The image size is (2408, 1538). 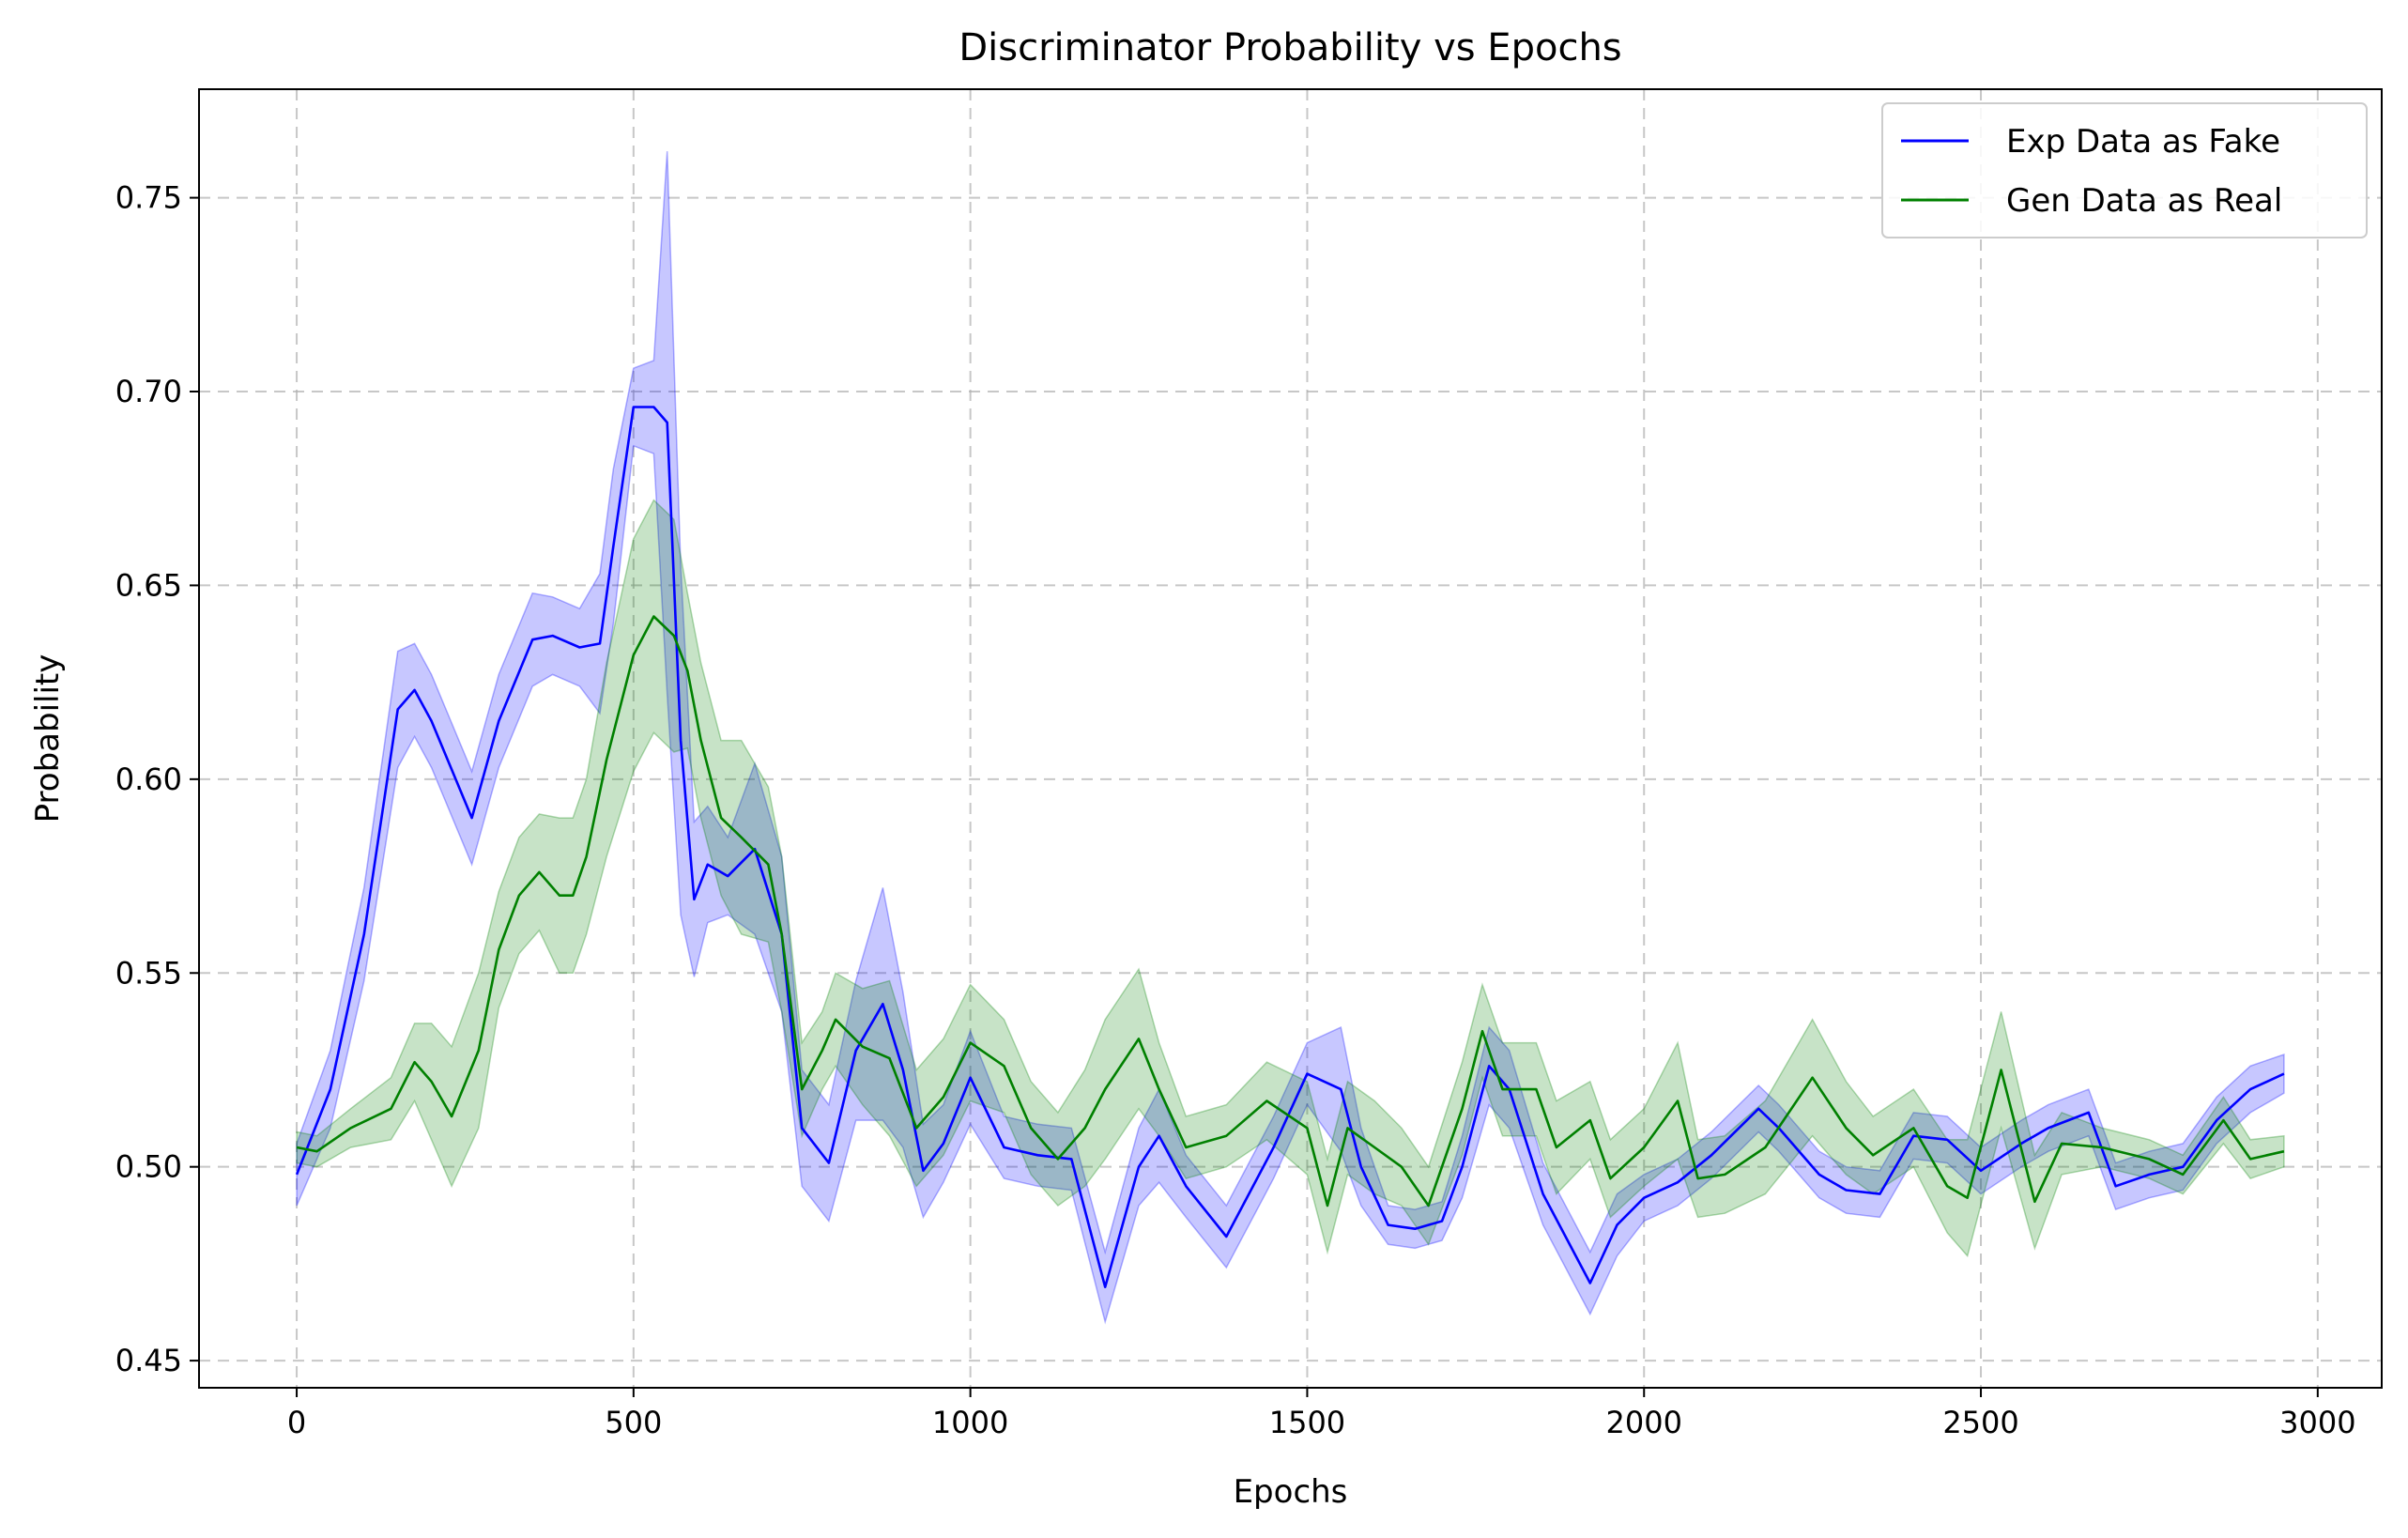 I want to click on x-tick-label: 0, so click(x=296, y=1422).